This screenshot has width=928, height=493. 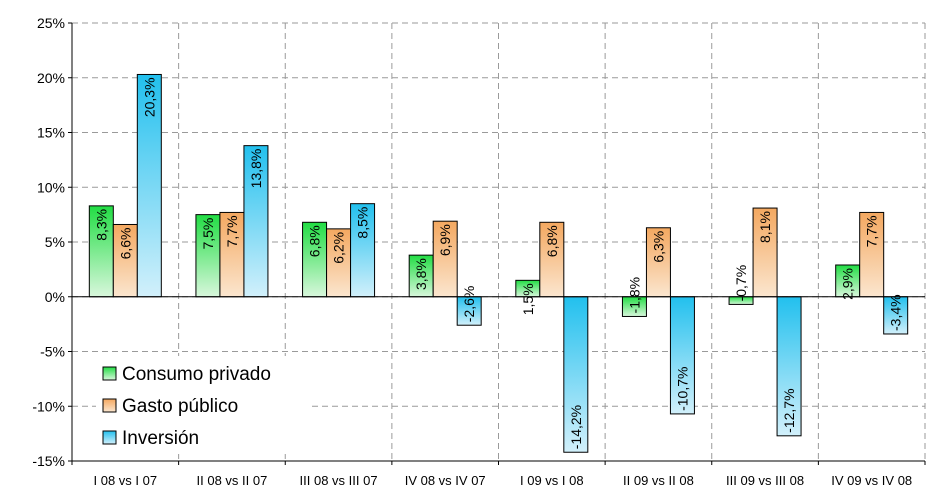 I want to click on y-tick-label: -15%, so click(x=48, y=461).